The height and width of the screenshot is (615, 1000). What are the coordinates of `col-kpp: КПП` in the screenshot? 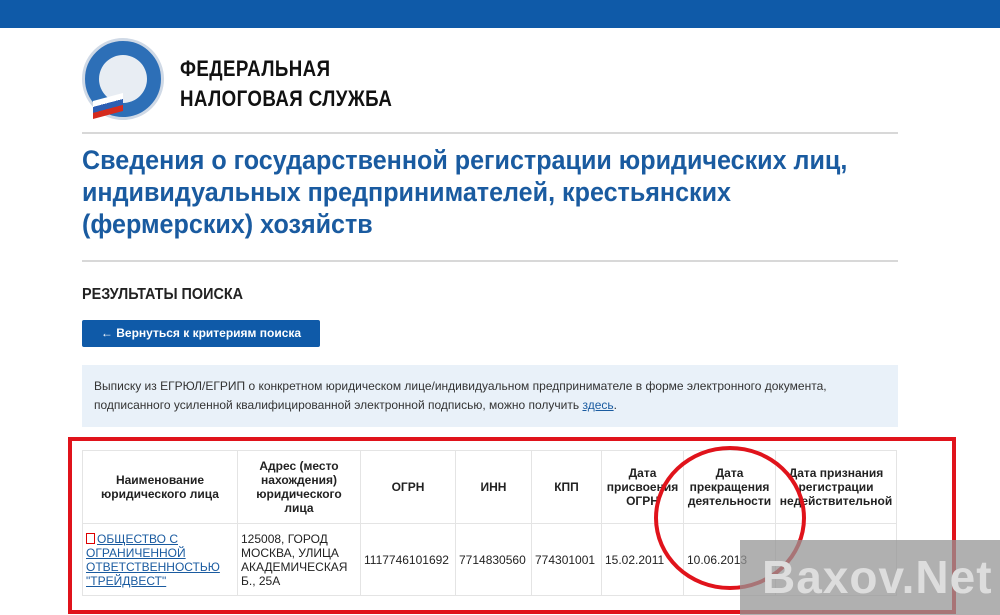 It's located at (566, 487).